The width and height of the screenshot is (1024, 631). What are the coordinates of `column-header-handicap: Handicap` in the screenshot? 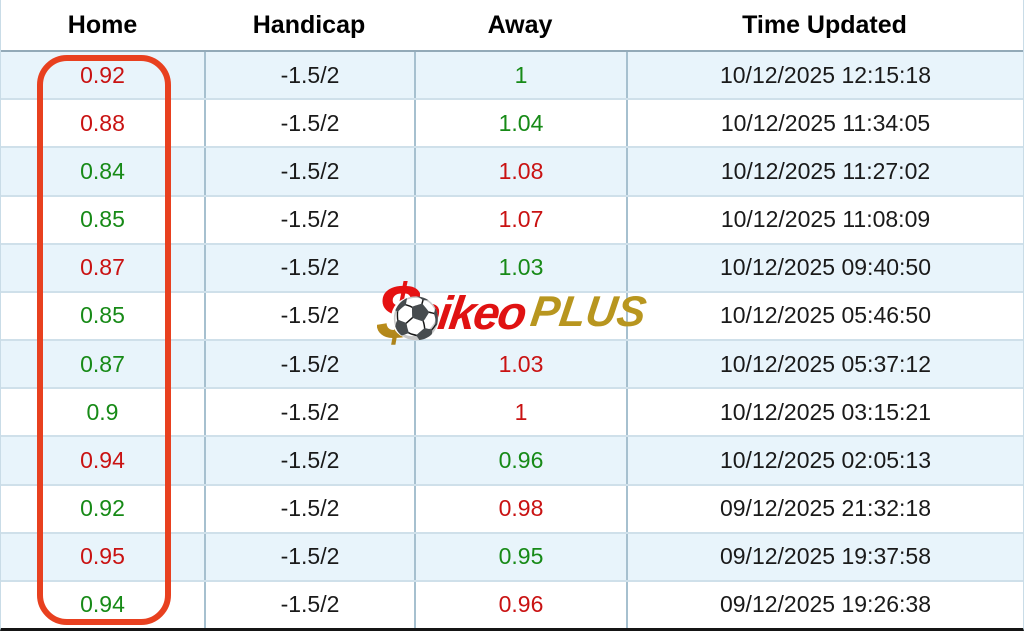 It's located at (309, 24).